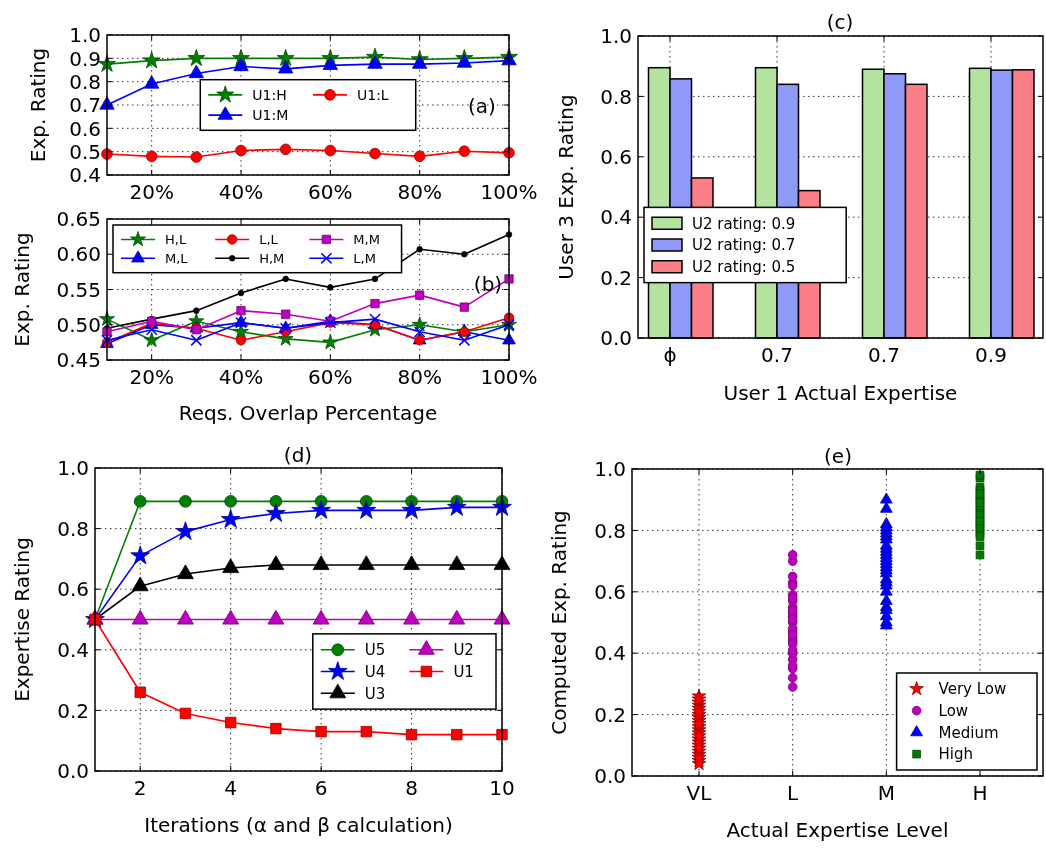  Describe the element at coordinates (140, 788) in the screenshot. I see `x-tick-label: 2` at that location.